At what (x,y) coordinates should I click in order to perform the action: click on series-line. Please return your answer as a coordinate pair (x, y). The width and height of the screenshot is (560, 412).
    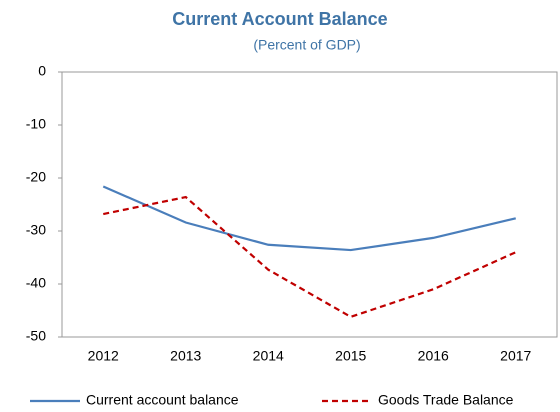
    Looking at the image, I should click on (309, 218).